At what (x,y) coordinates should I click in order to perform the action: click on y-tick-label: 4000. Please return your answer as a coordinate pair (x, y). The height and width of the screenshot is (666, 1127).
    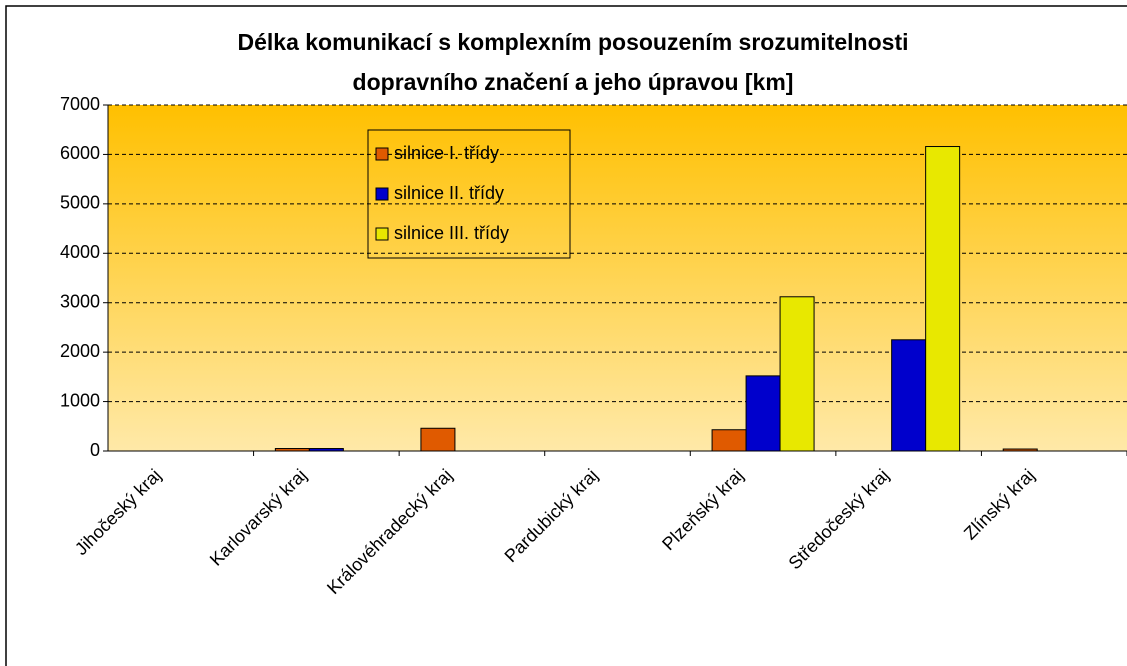
    Looking at the image, I should click on (80, 252).